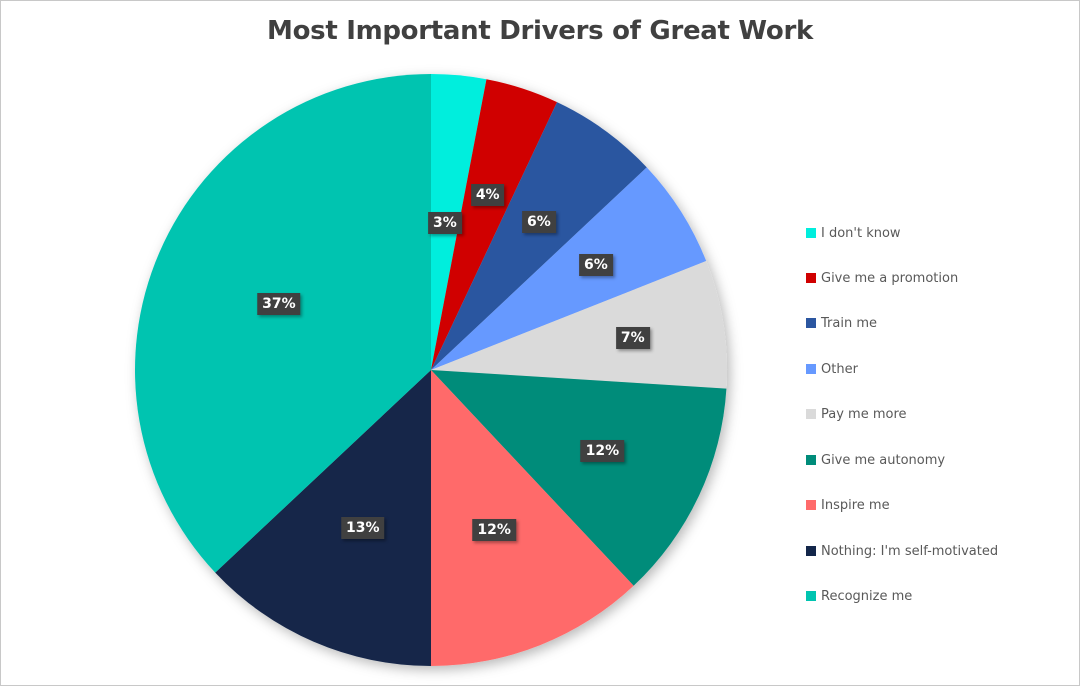 The width and height of the screenshot is (1080, 686). I want to click on data-label: 7%, so click(632, 338).